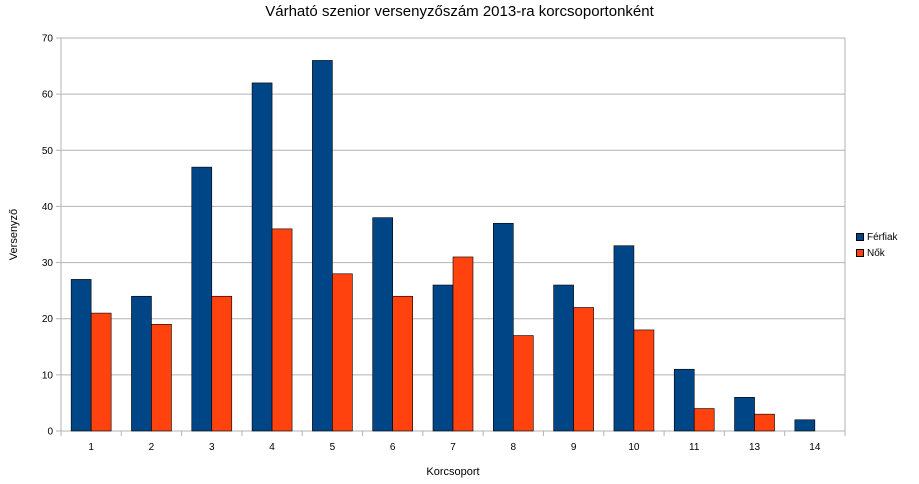 This screenshot has height=484, width=919. I want to click on y-tick-label: 60, so click(48, 95).